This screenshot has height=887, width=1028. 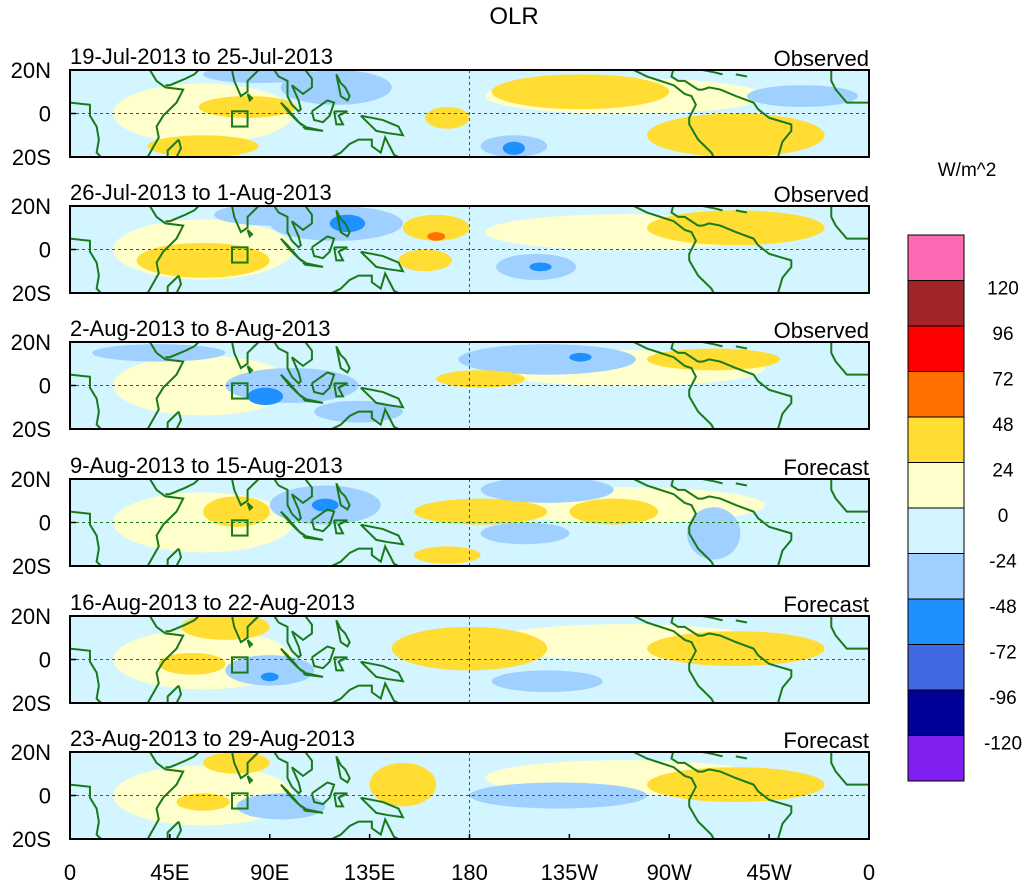 I want to click on panel-title: 19-Jul-2013 to 25-Jul-2013, so click(x=201, y=56).